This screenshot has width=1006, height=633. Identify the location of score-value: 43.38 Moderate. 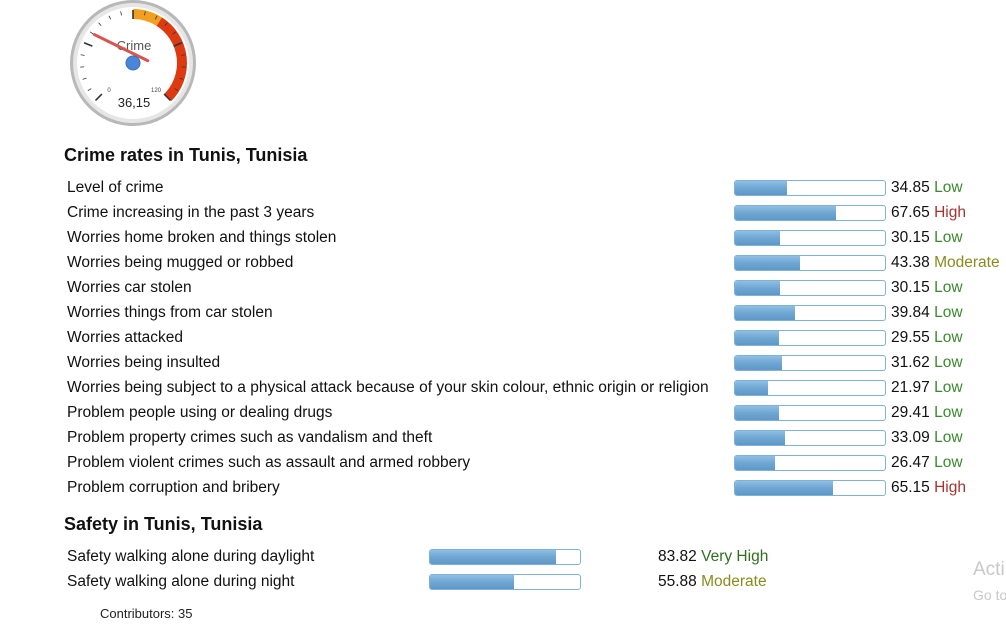
(945, 262).